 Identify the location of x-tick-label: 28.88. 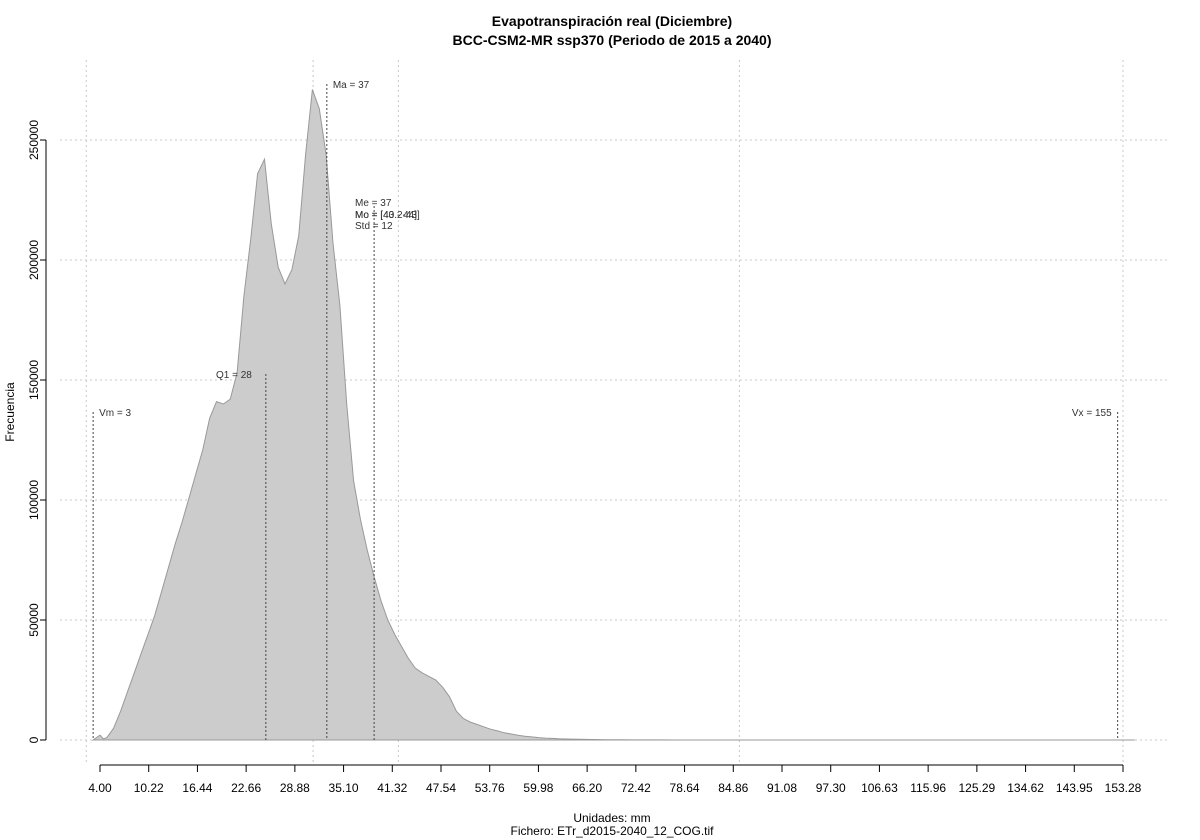
(295, 788).